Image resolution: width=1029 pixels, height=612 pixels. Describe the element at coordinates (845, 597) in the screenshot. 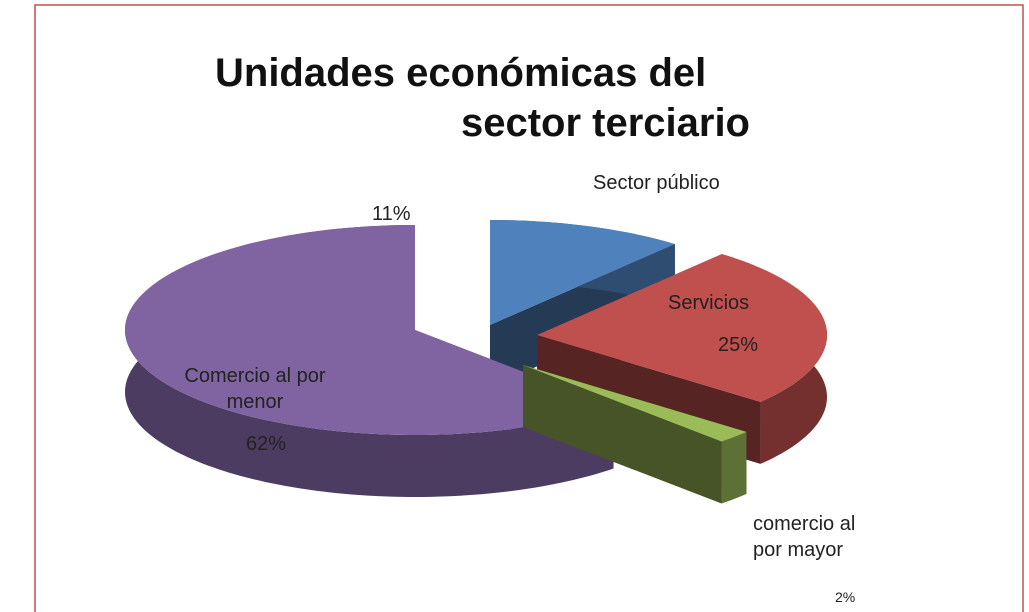

I see `value-label: 2%` at that location.